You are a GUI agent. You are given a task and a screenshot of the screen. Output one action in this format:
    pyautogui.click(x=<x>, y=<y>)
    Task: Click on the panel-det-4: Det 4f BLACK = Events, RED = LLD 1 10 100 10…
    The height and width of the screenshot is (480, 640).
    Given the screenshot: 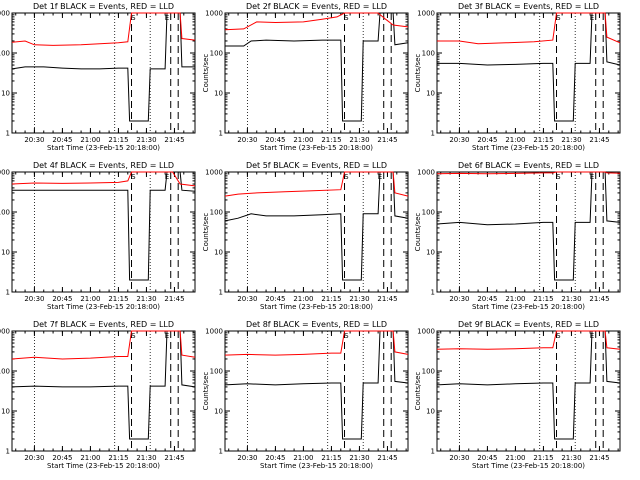 What is the action you would take?
    pyautogui.click(x=98, y=236)
    